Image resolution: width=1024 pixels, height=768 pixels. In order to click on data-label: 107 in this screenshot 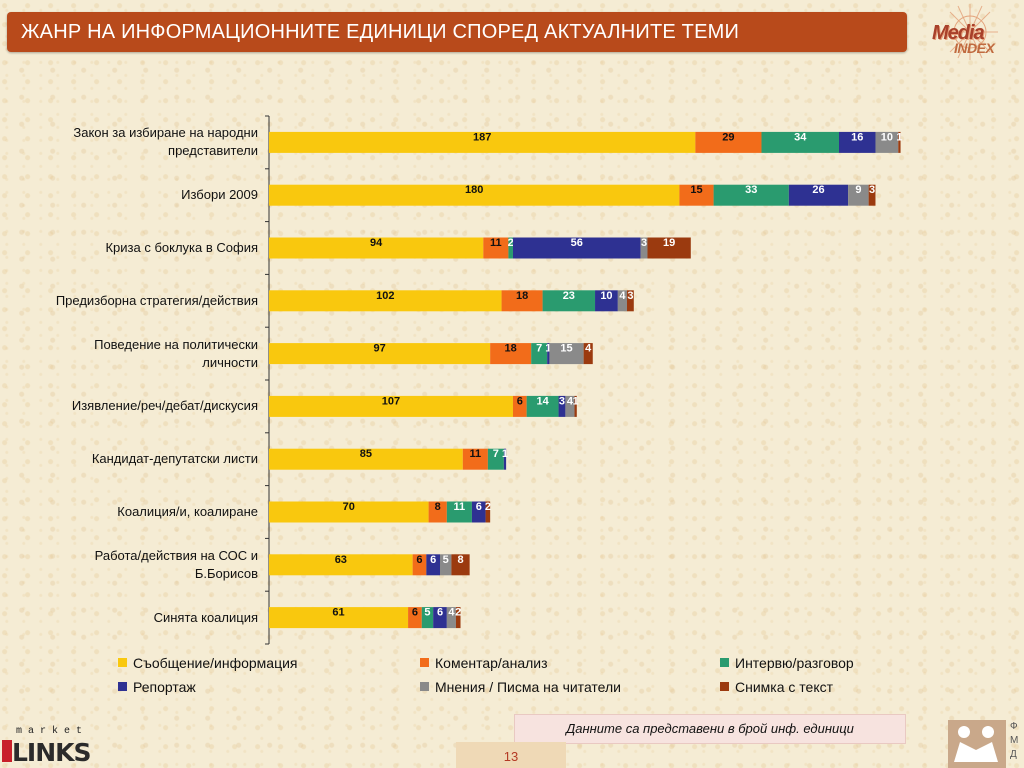, I will do `click(391, 401)`.